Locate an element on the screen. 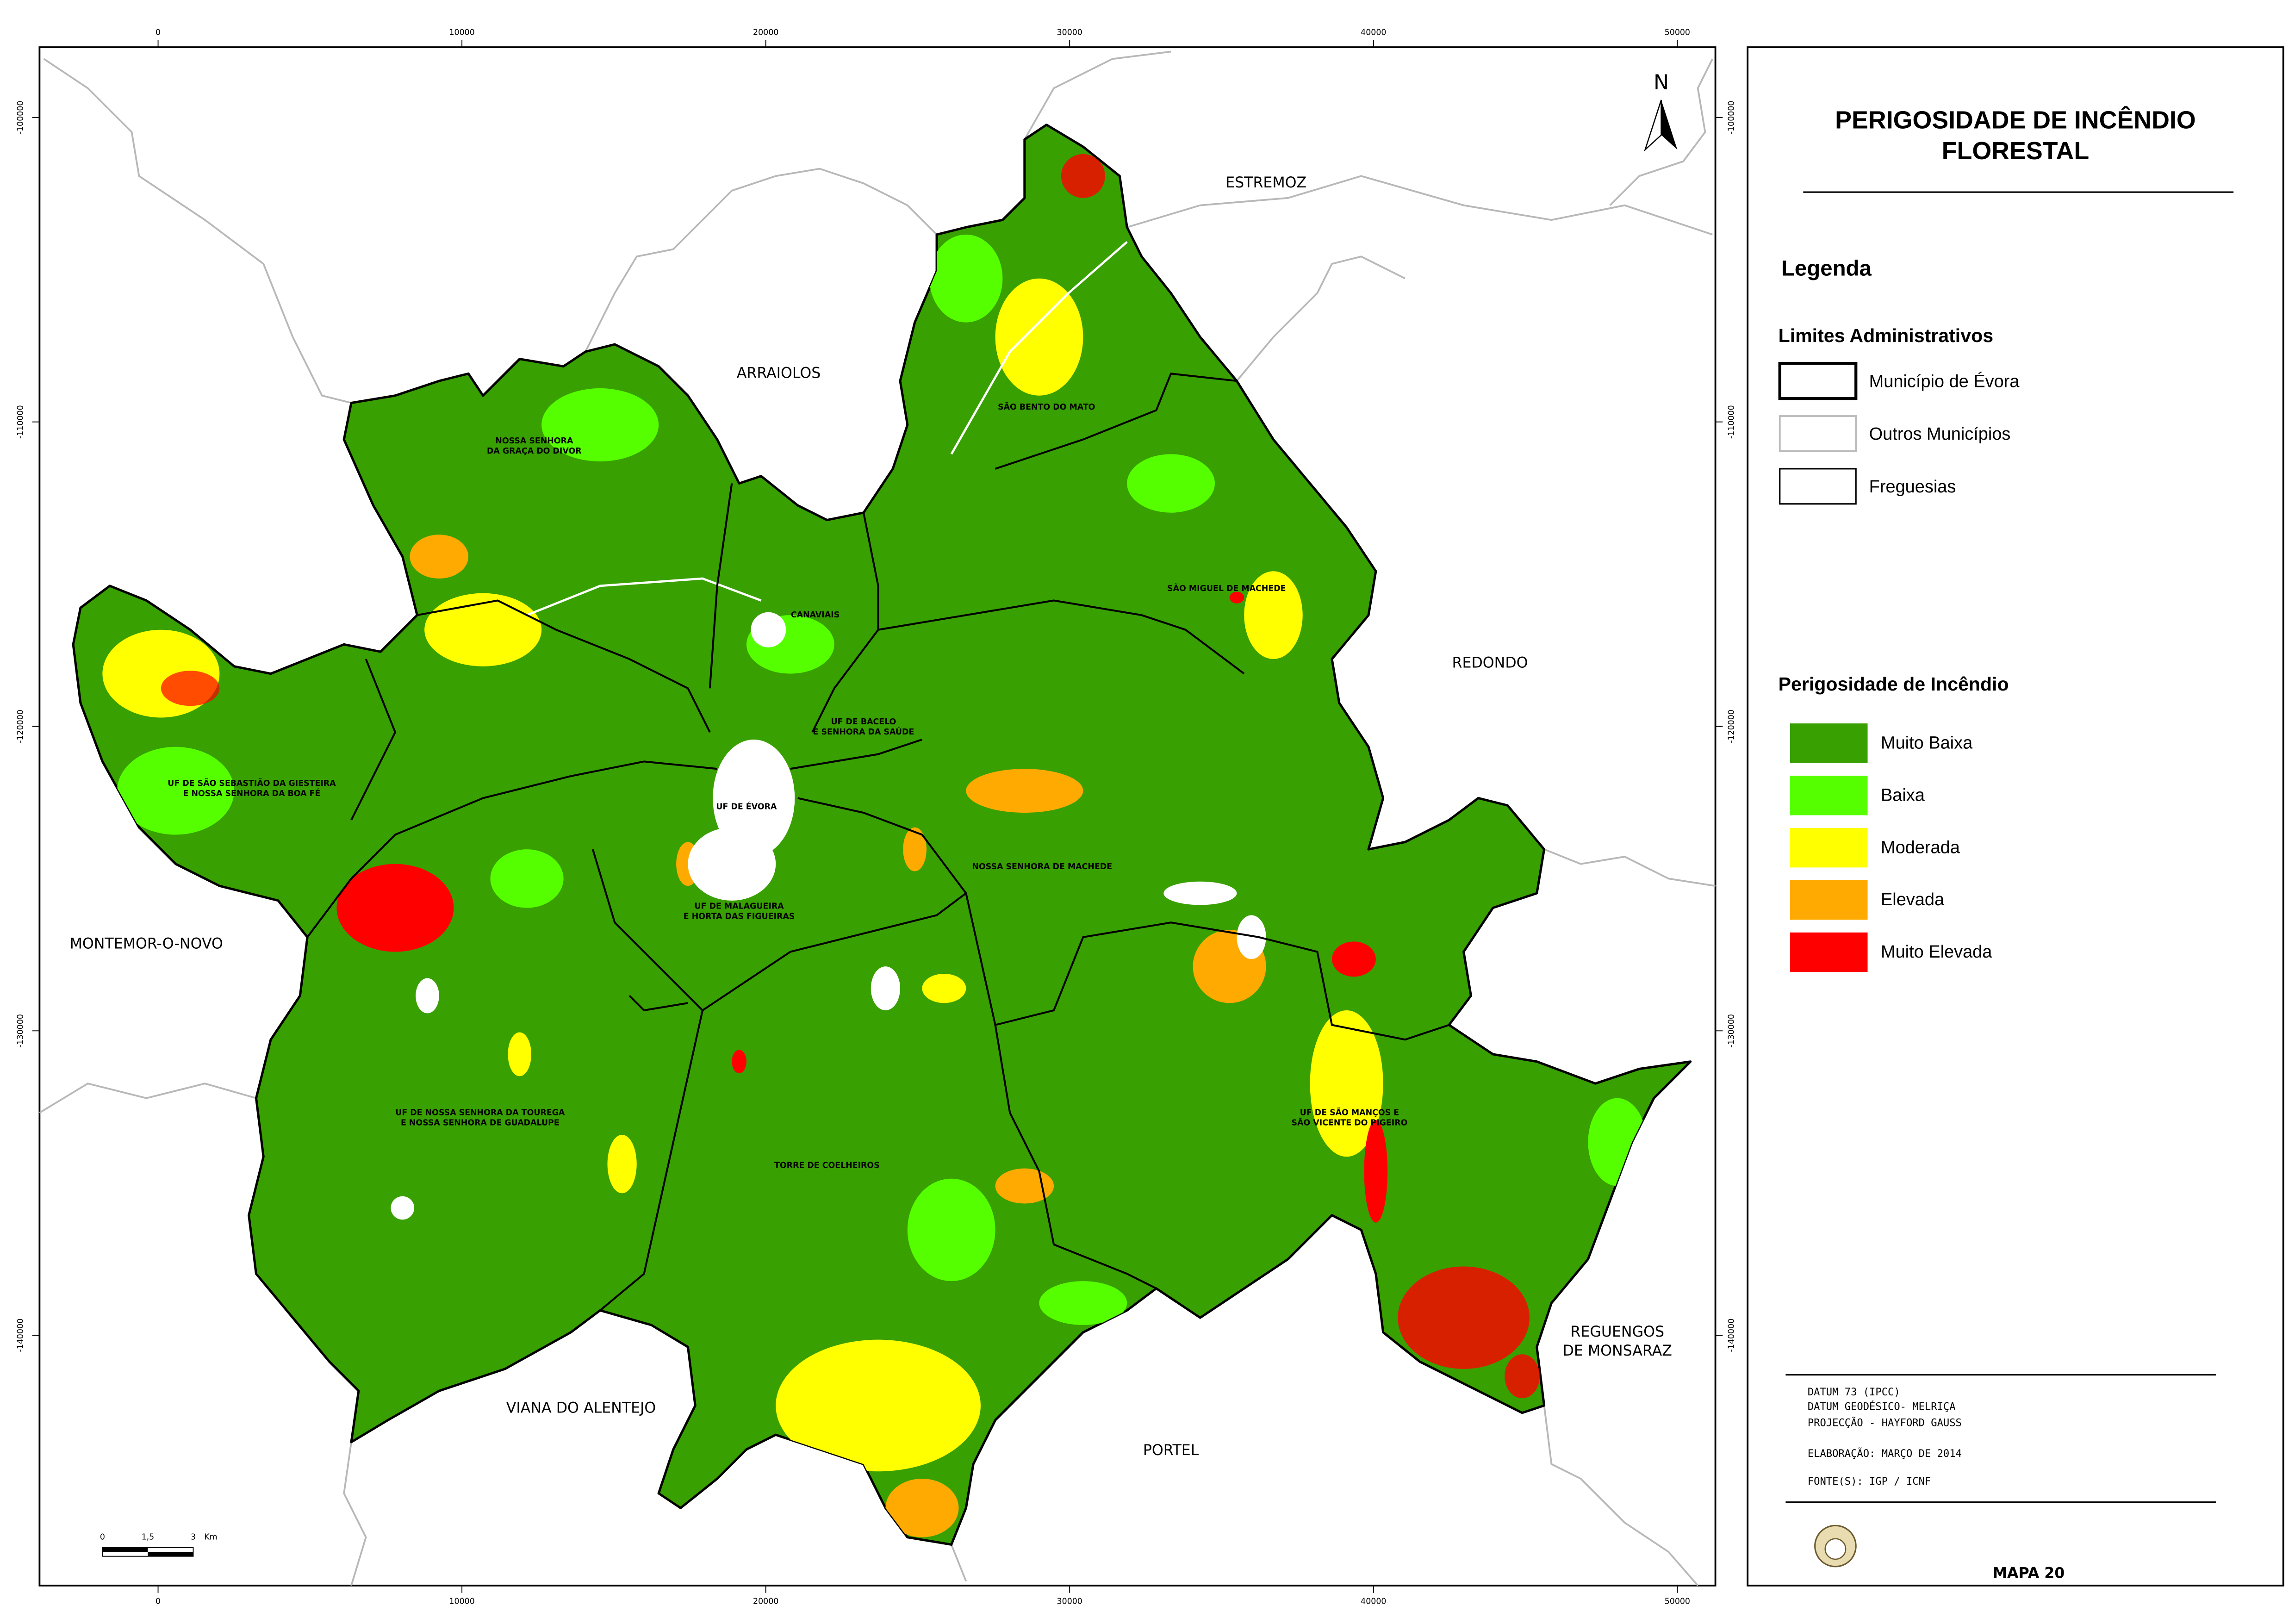 This screenshot has width=2295, height=1624. credit-line: FONTE(S): IGP / ICNF is located at coordinates (1869, 1481).